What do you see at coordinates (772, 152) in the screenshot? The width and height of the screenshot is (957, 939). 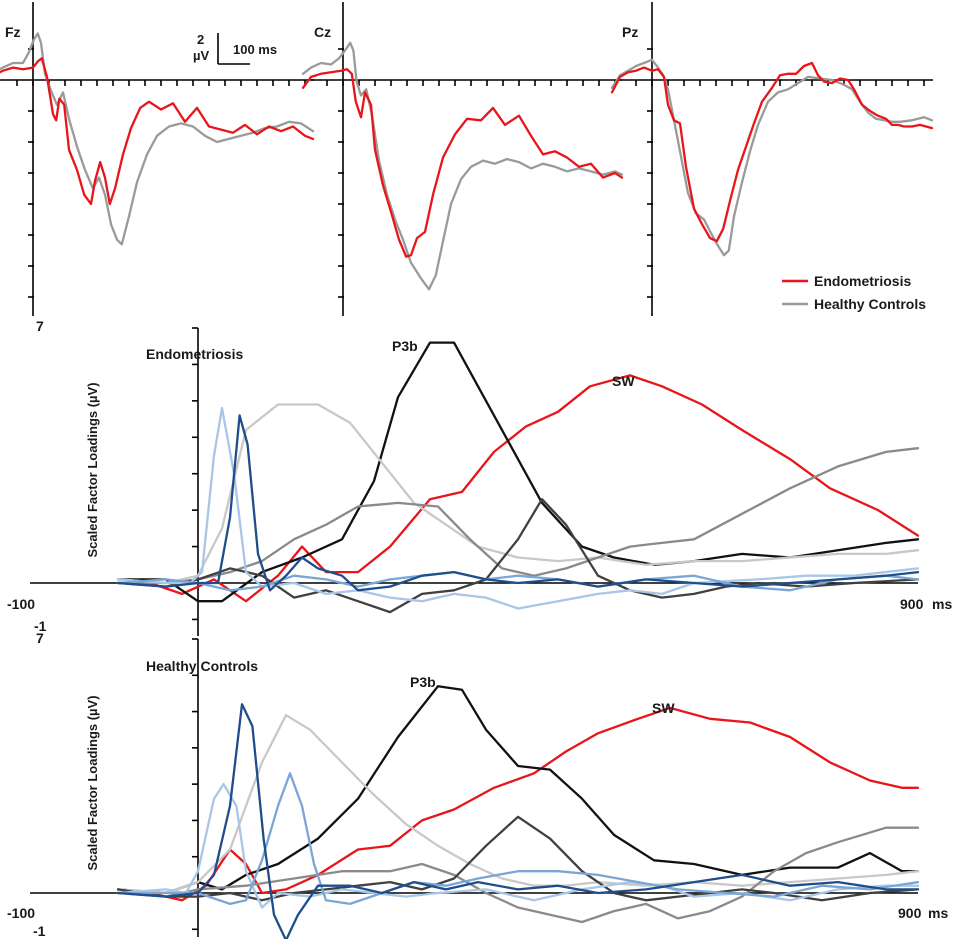 I see `erp-pz-endometriosis-line` at bounding box center [772, 152].